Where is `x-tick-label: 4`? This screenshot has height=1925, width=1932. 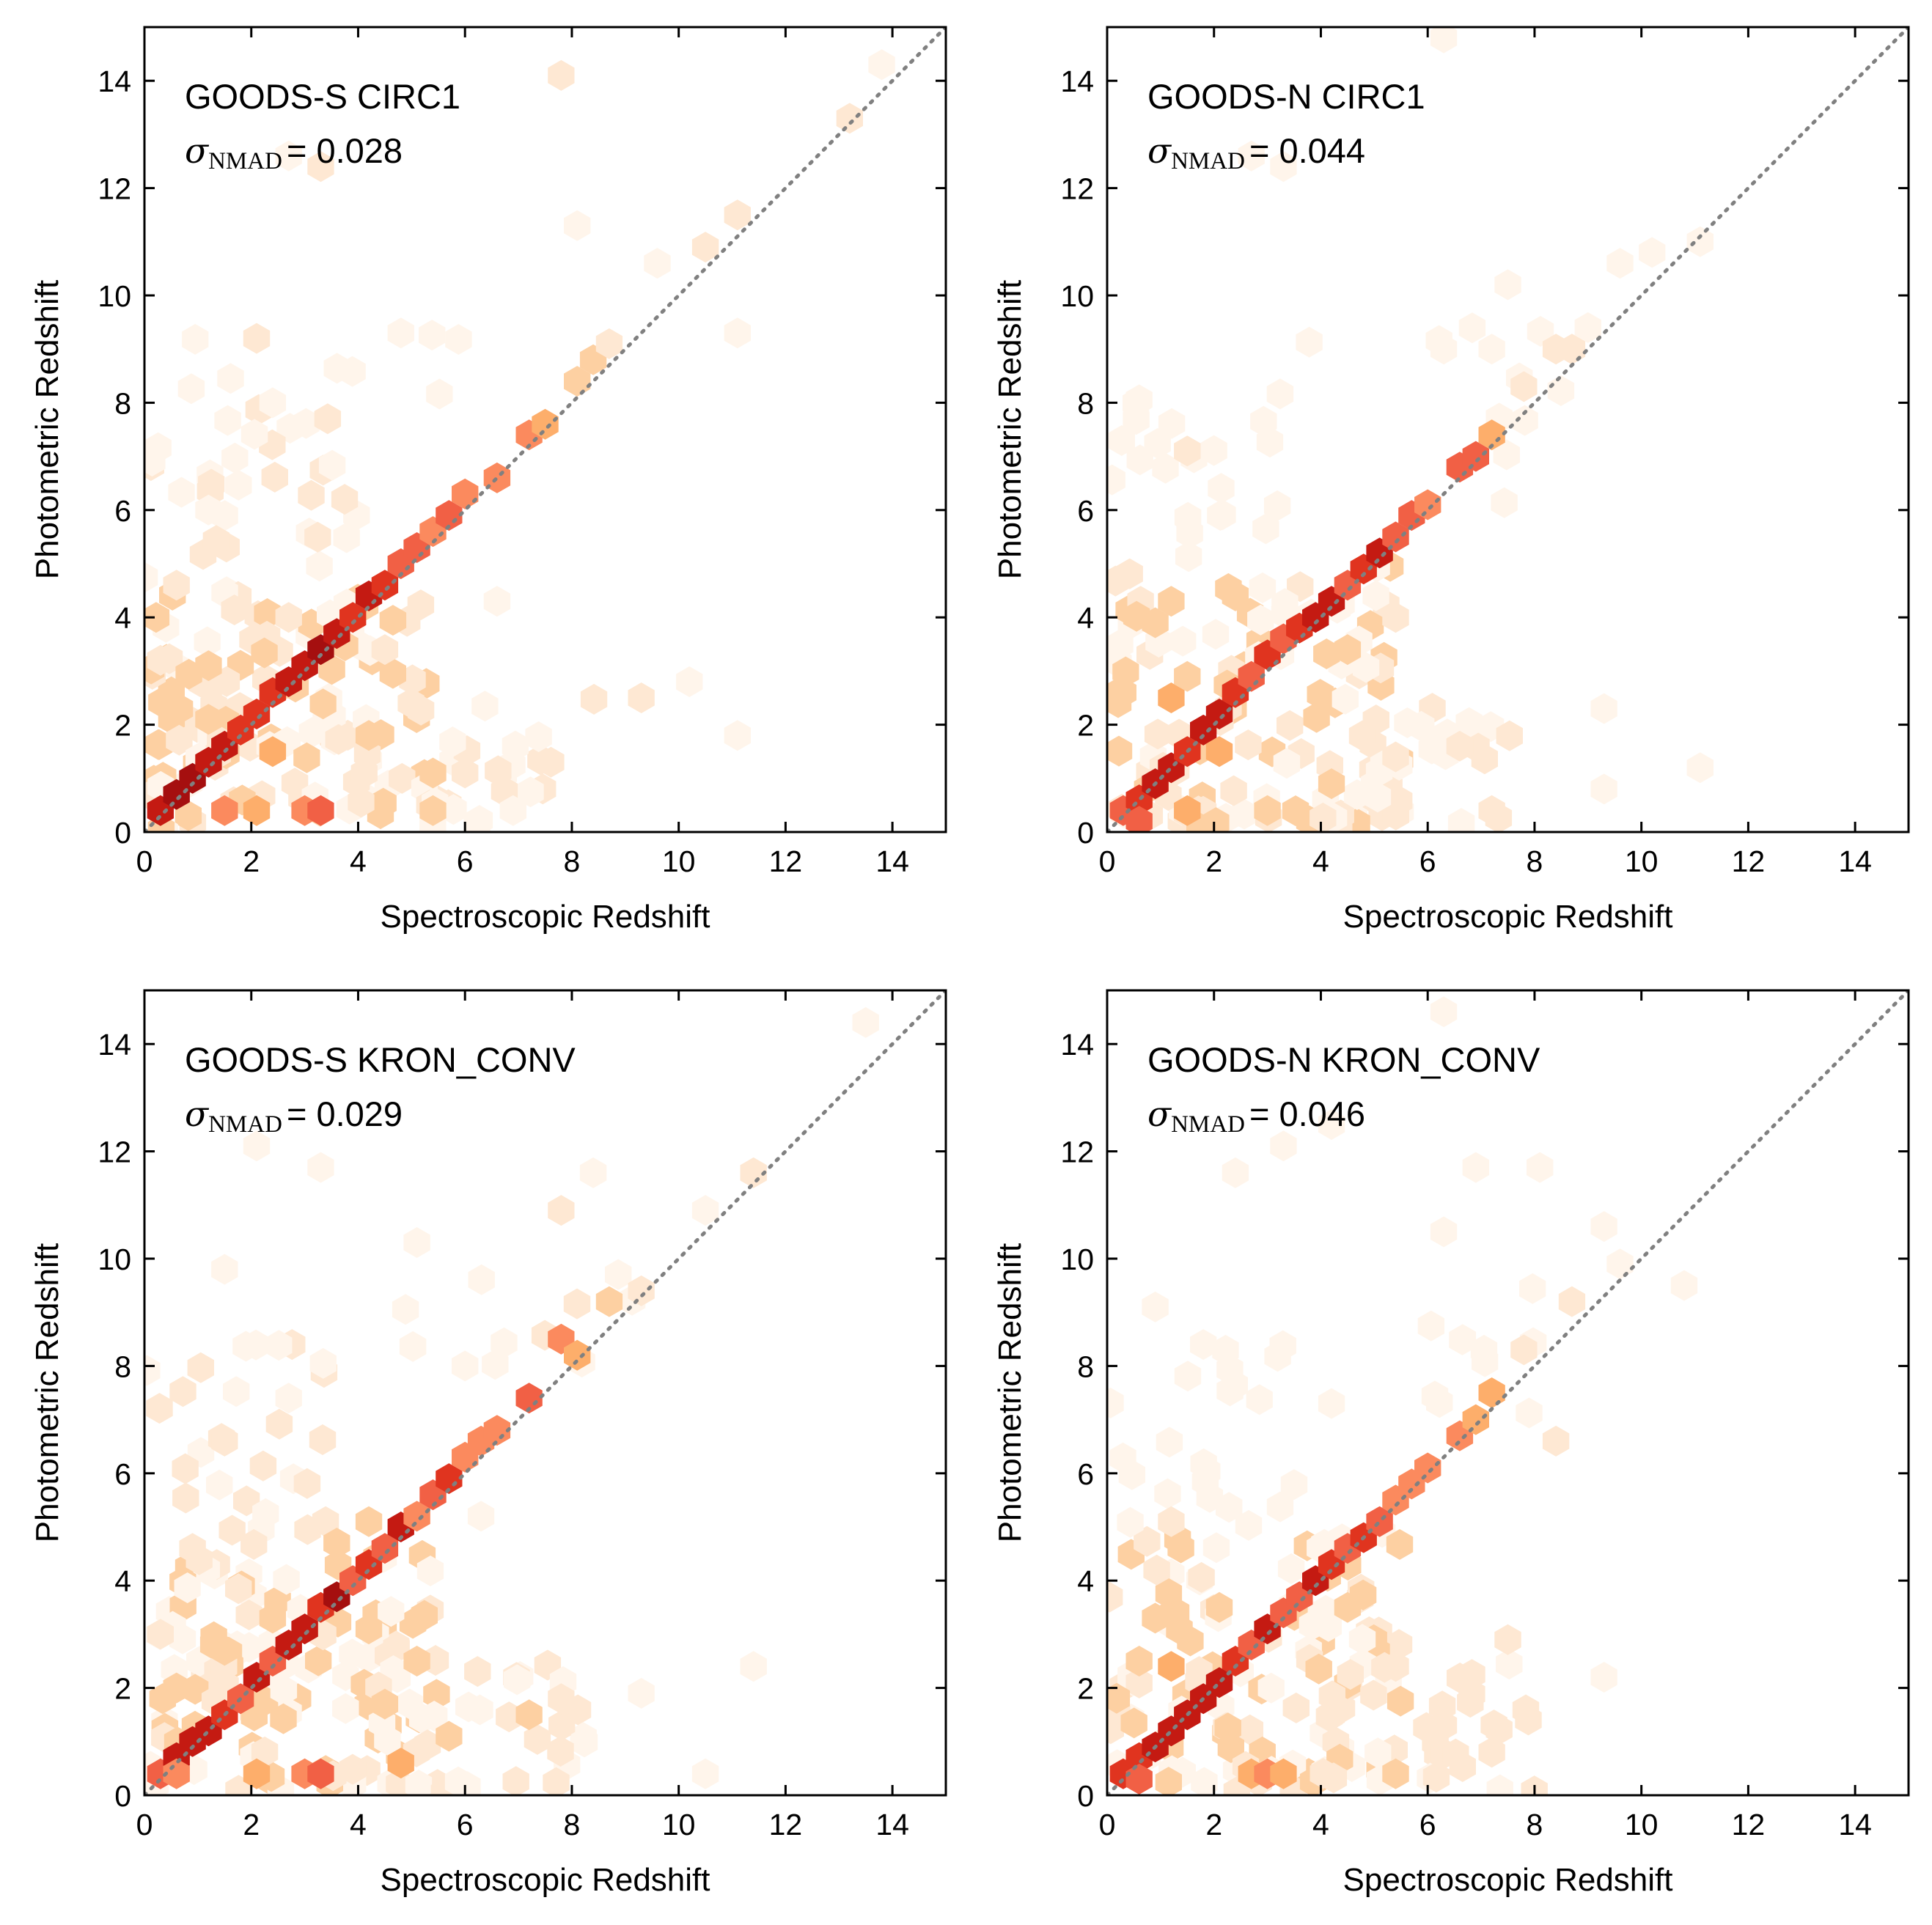 x-tick-label: 4 is located at coordinates (1320, 861).